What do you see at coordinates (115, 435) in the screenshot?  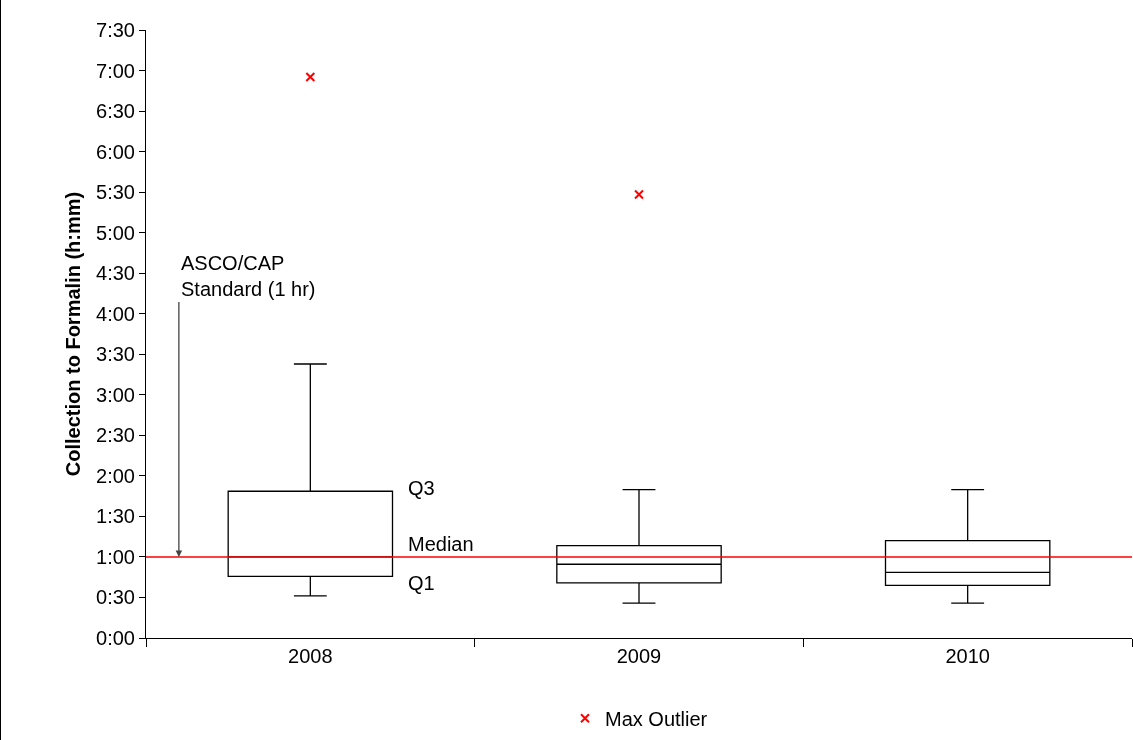 I see `y-tick-label: 2:30` at bounding box center [115, 435].